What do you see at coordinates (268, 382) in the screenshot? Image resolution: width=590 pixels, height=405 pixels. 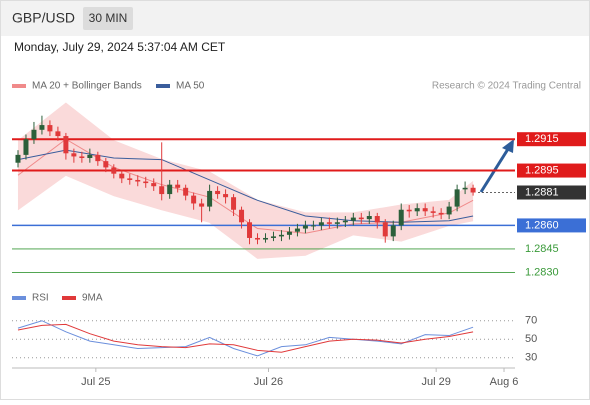 I see `x-tick-label: Jul 26` at bounding box center [268, 382].